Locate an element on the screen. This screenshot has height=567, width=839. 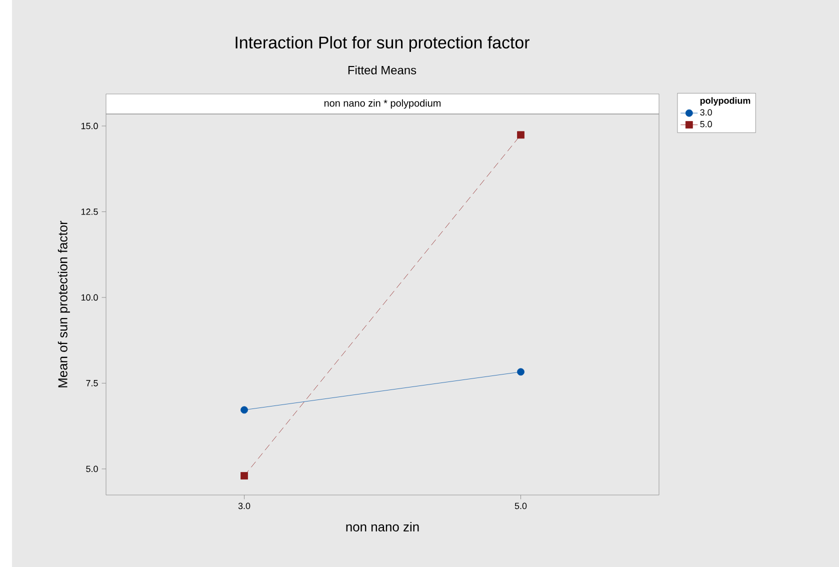
chart-subtitle: Fitted Means is located at coordinates (382, 70).